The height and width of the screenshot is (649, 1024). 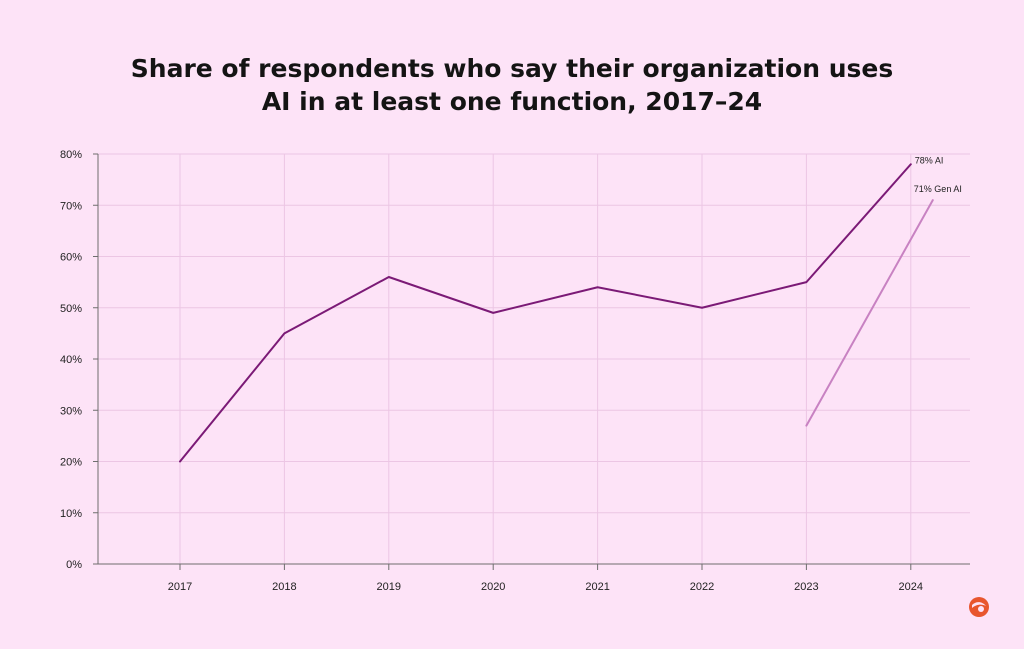 What do you see at coordinates (938, 189) in the screenshot?
I see `series-end-label: 71% Gen AI` at bounding box center [938, 189].